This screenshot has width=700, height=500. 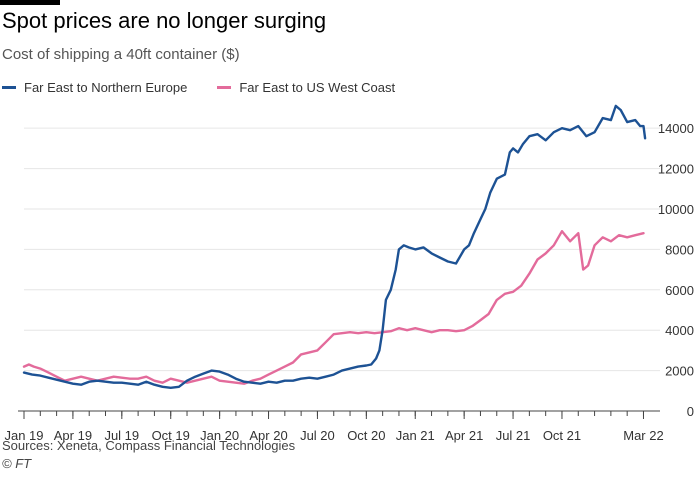 I want to click on x-tick-label: Jul 20, so click(x=317, y=435).